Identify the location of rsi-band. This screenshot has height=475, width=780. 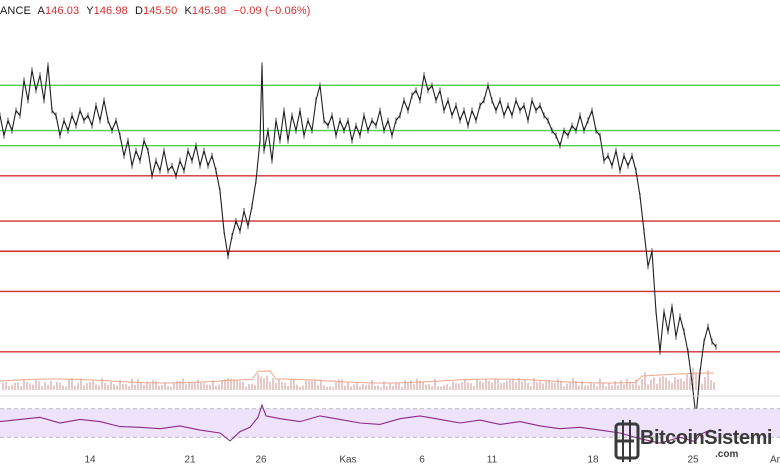
(390, 423).